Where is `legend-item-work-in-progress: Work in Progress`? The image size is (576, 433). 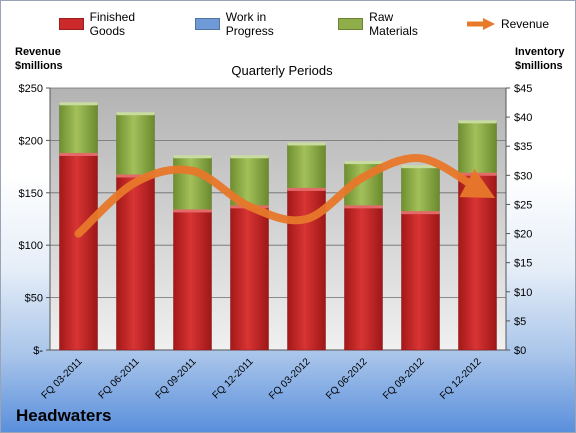 legend-item-work-in-progress: Work in Progress is located at coordinates (253, 24).